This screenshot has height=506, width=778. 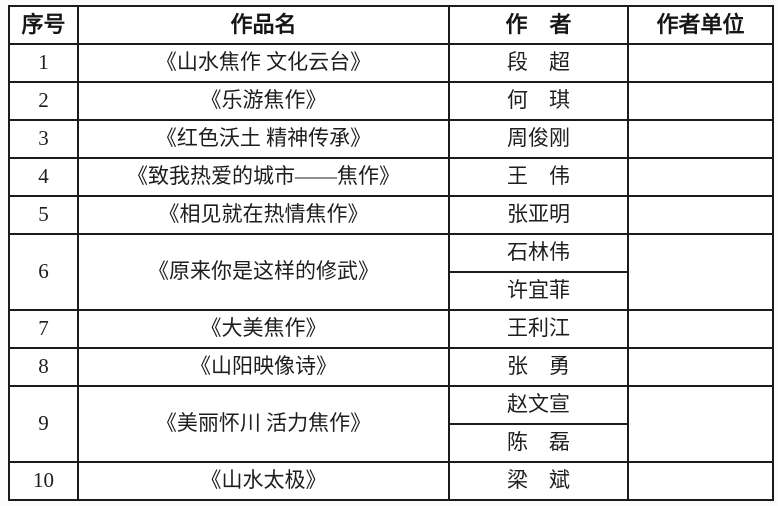 What do you see at coordinates (43, 424) in the screenshot?
I see `serial-cell: 9` at bounding box center [43, 424].